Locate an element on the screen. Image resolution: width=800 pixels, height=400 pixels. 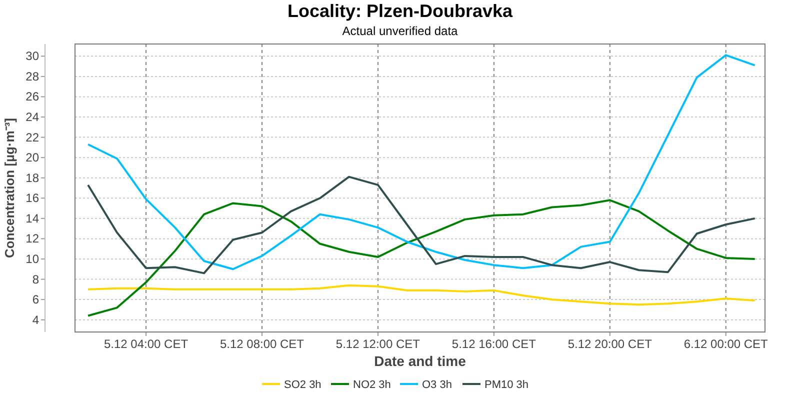
x-axis-title: Date and time is located at coordinates (420, 361).